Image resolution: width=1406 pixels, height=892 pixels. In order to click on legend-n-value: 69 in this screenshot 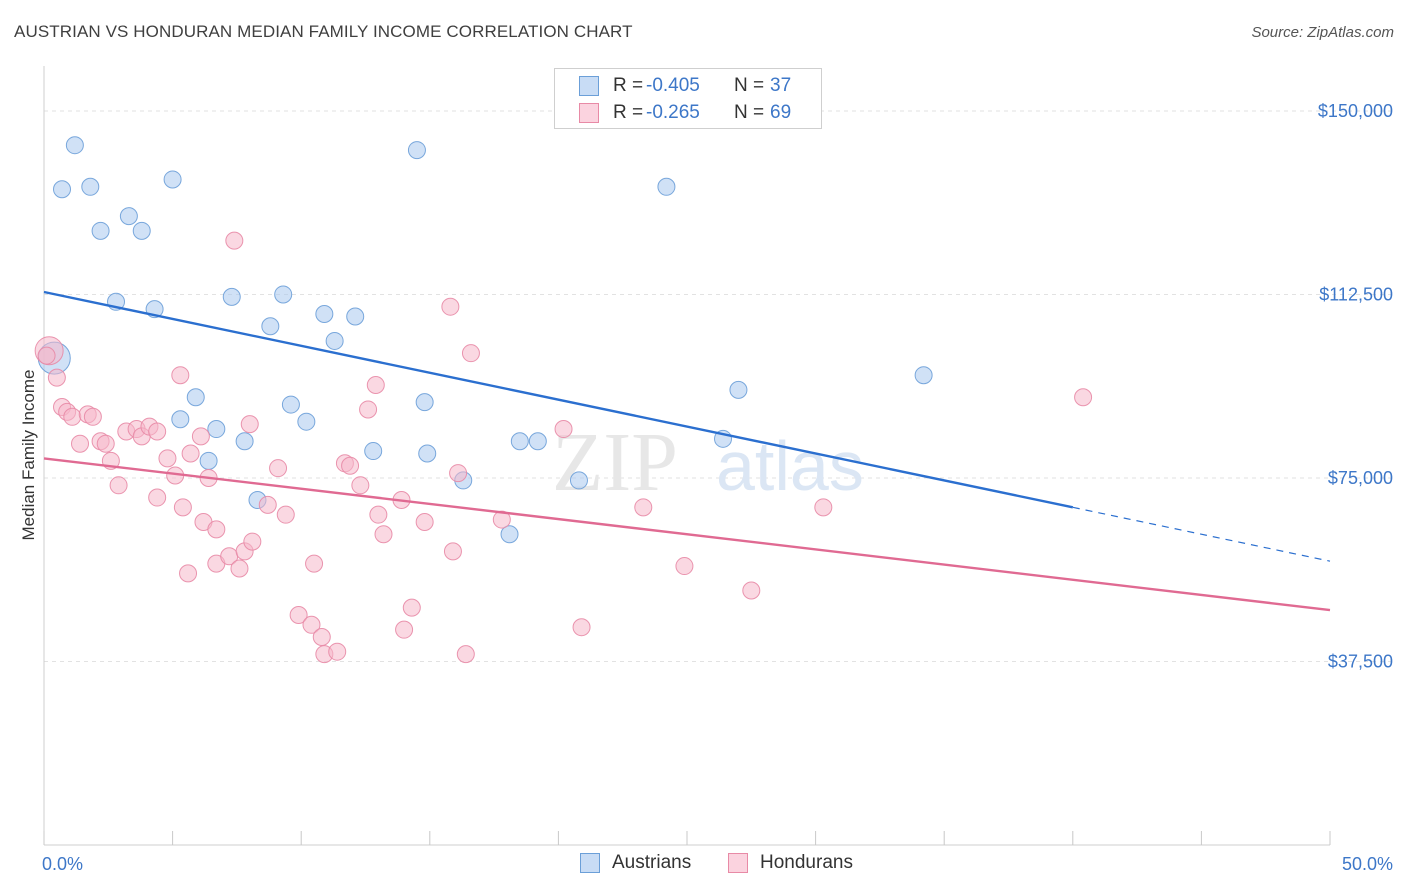, I will do `click(781, 112)`.